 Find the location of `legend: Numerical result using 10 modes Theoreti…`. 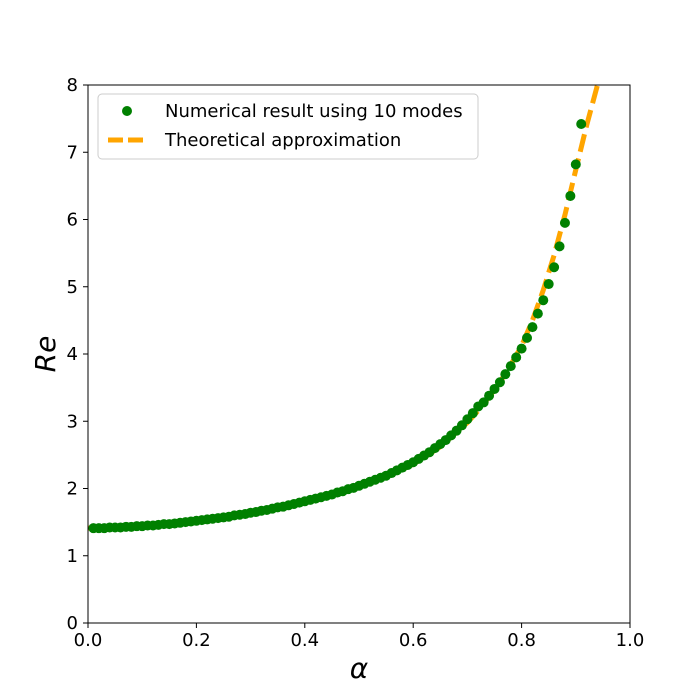

legend: Numerical result using 10 modes Theoreti… is located at coordinates (288, 126).